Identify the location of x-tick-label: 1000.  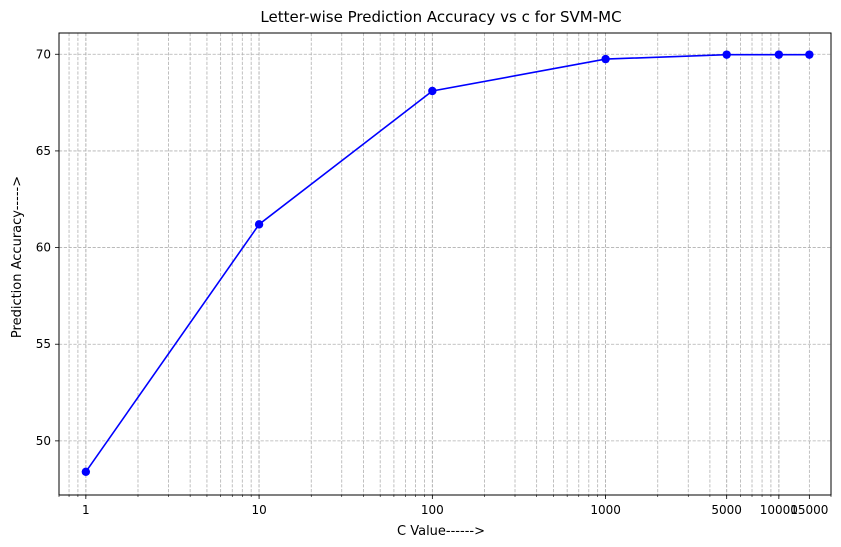
(605, 510).